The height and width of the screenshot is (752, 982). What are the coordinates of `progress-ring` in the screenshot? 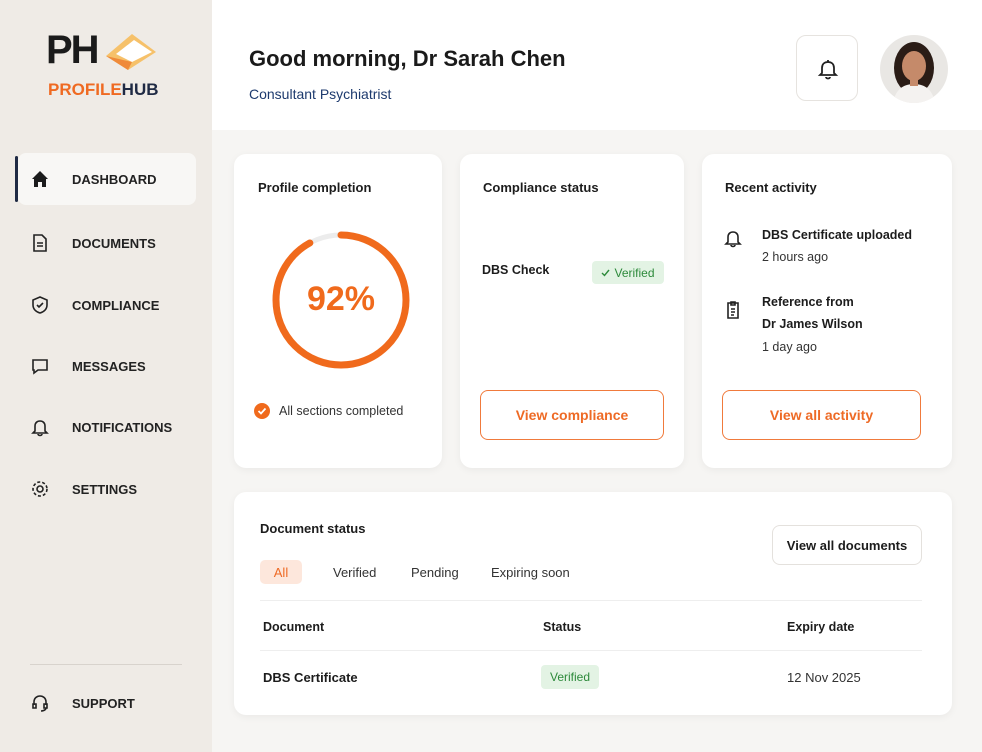 It's located at (341, 300).